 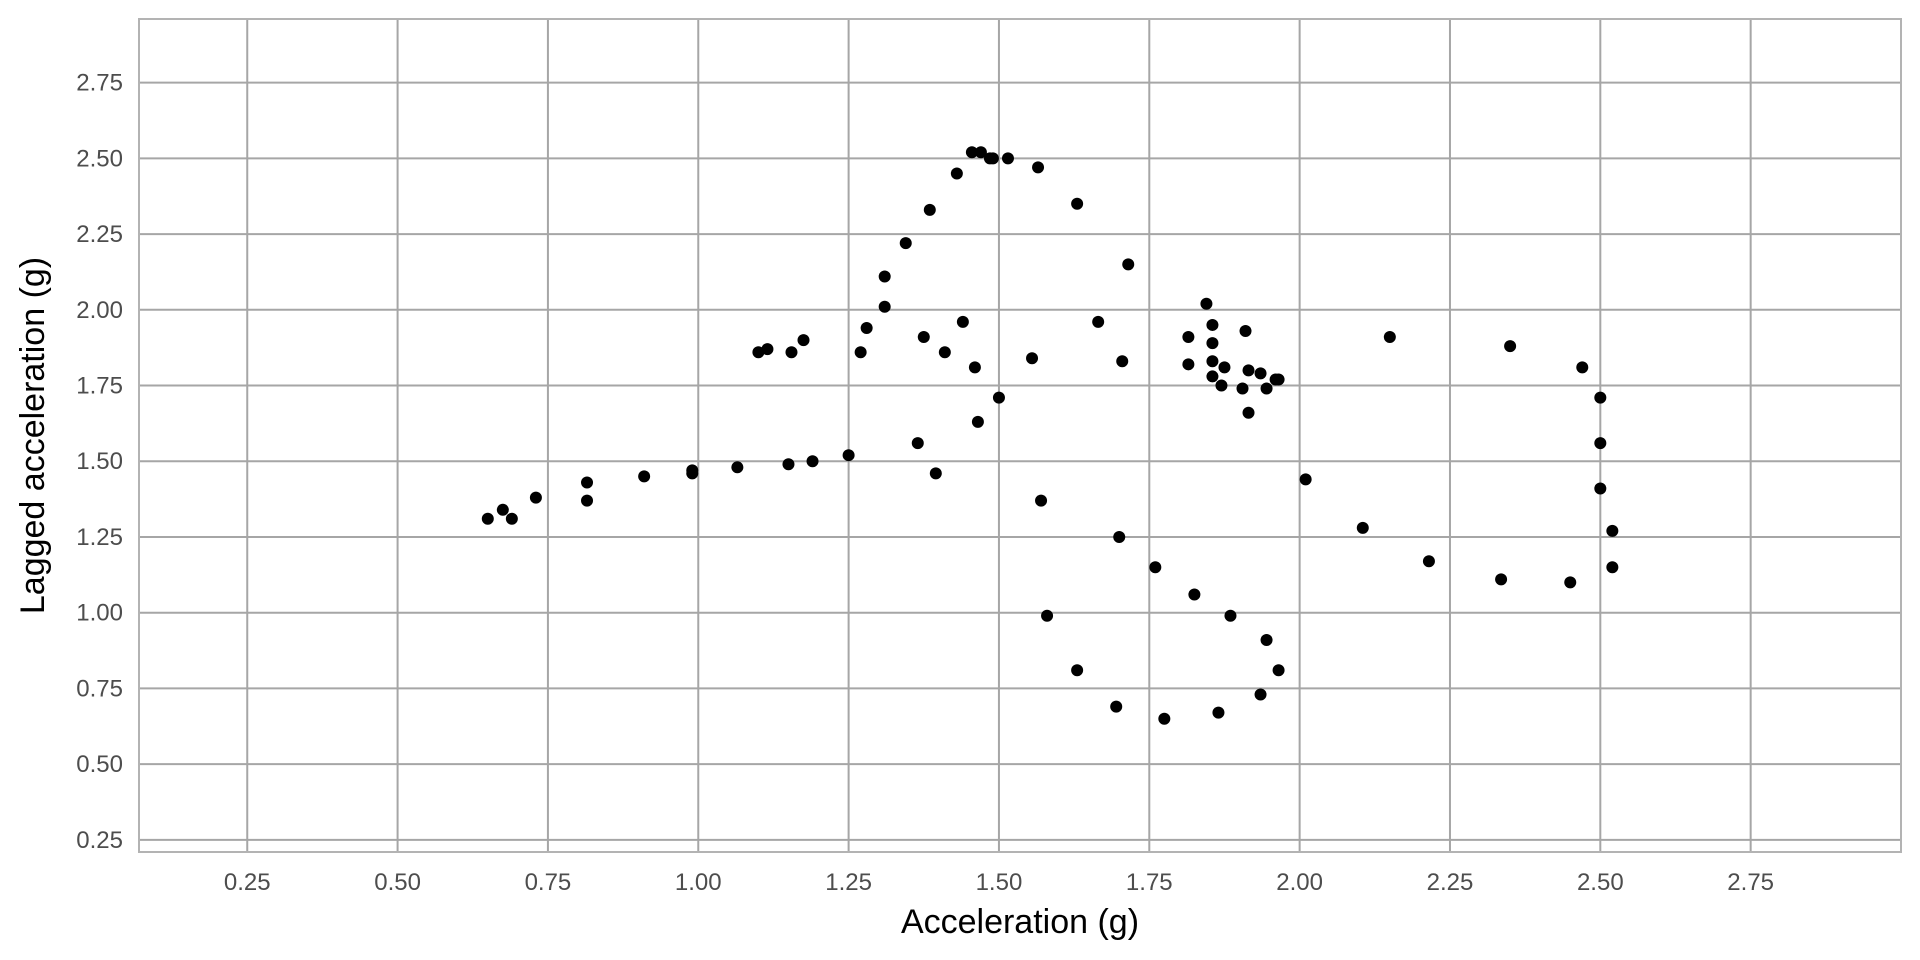 I want to click on y-tick-label: 1.00, so click(x=99, y=613).